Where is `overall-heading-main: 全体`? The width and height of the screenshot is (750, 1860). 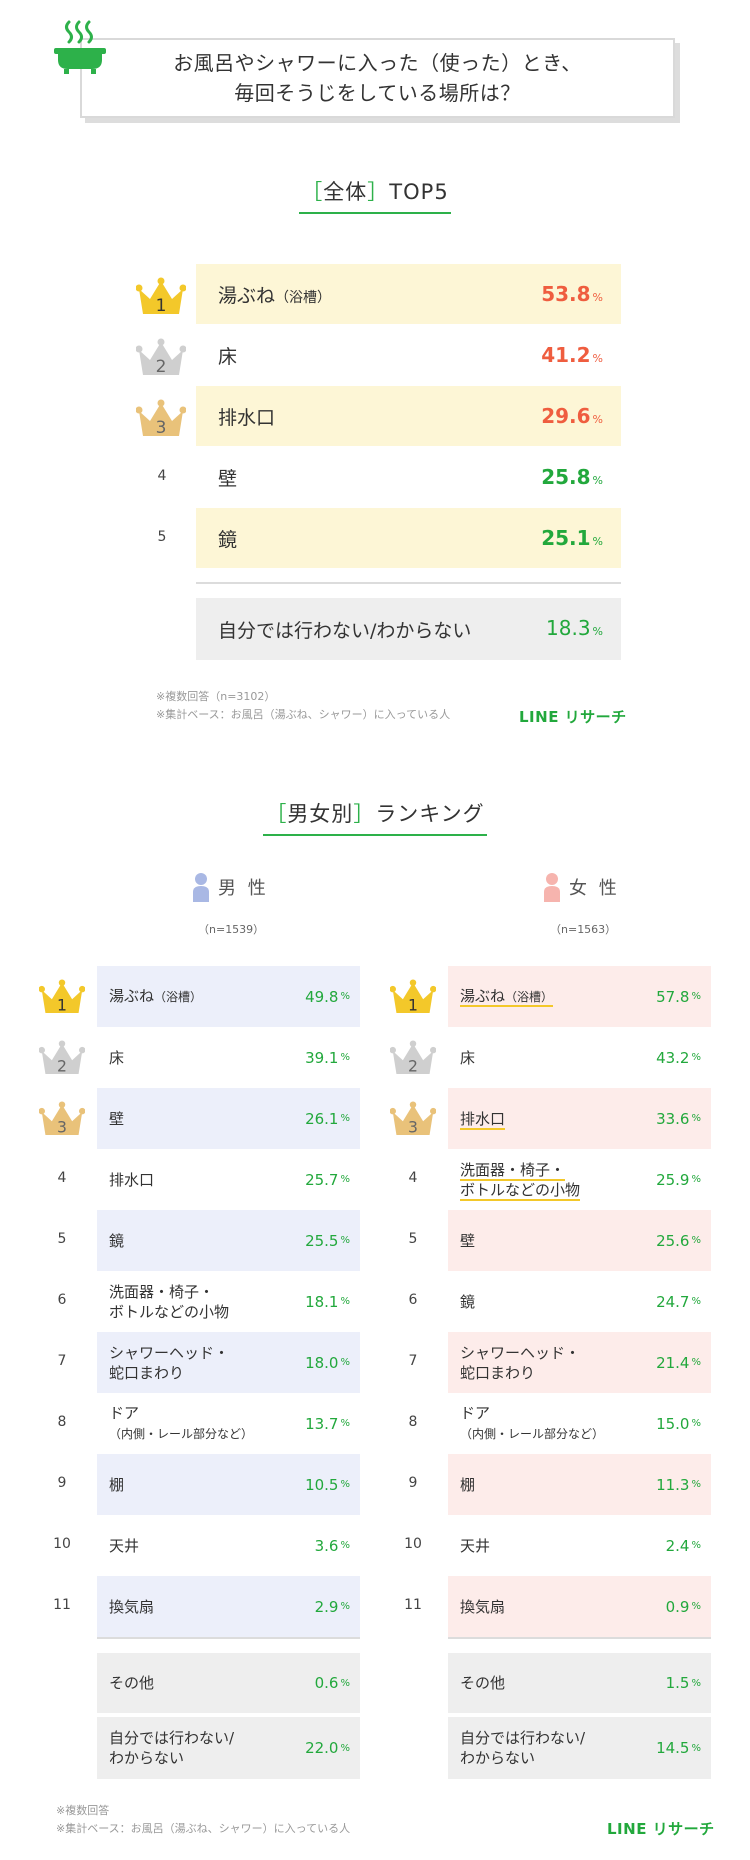
overall-heading-main: 全体 is located at coordinates (345, 192).